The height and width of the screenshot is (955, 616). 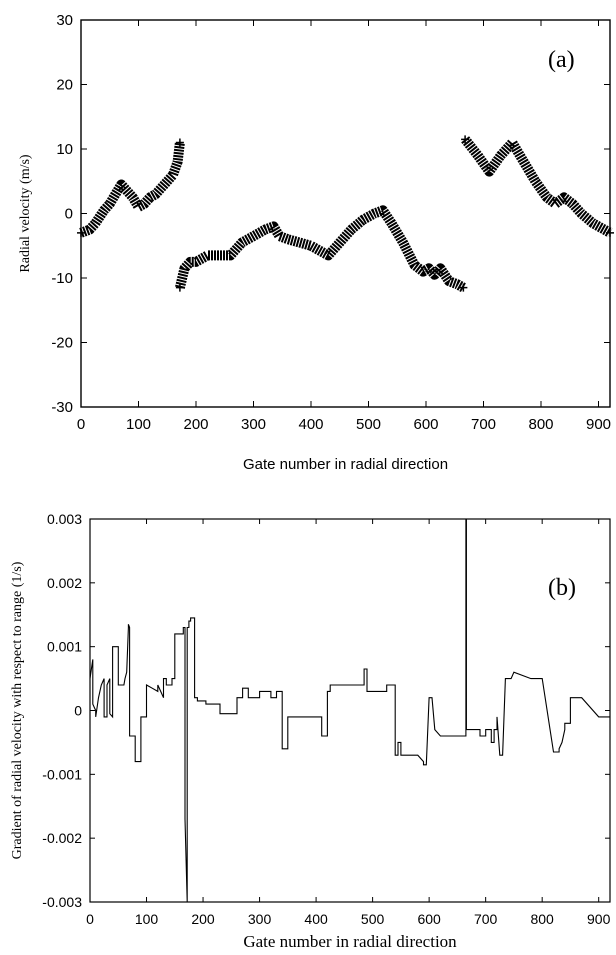 What do you see at coordinates (62, 902) in the screenshot?
I see `y-tick-label: -0.003` at bounding box center [62, 902].